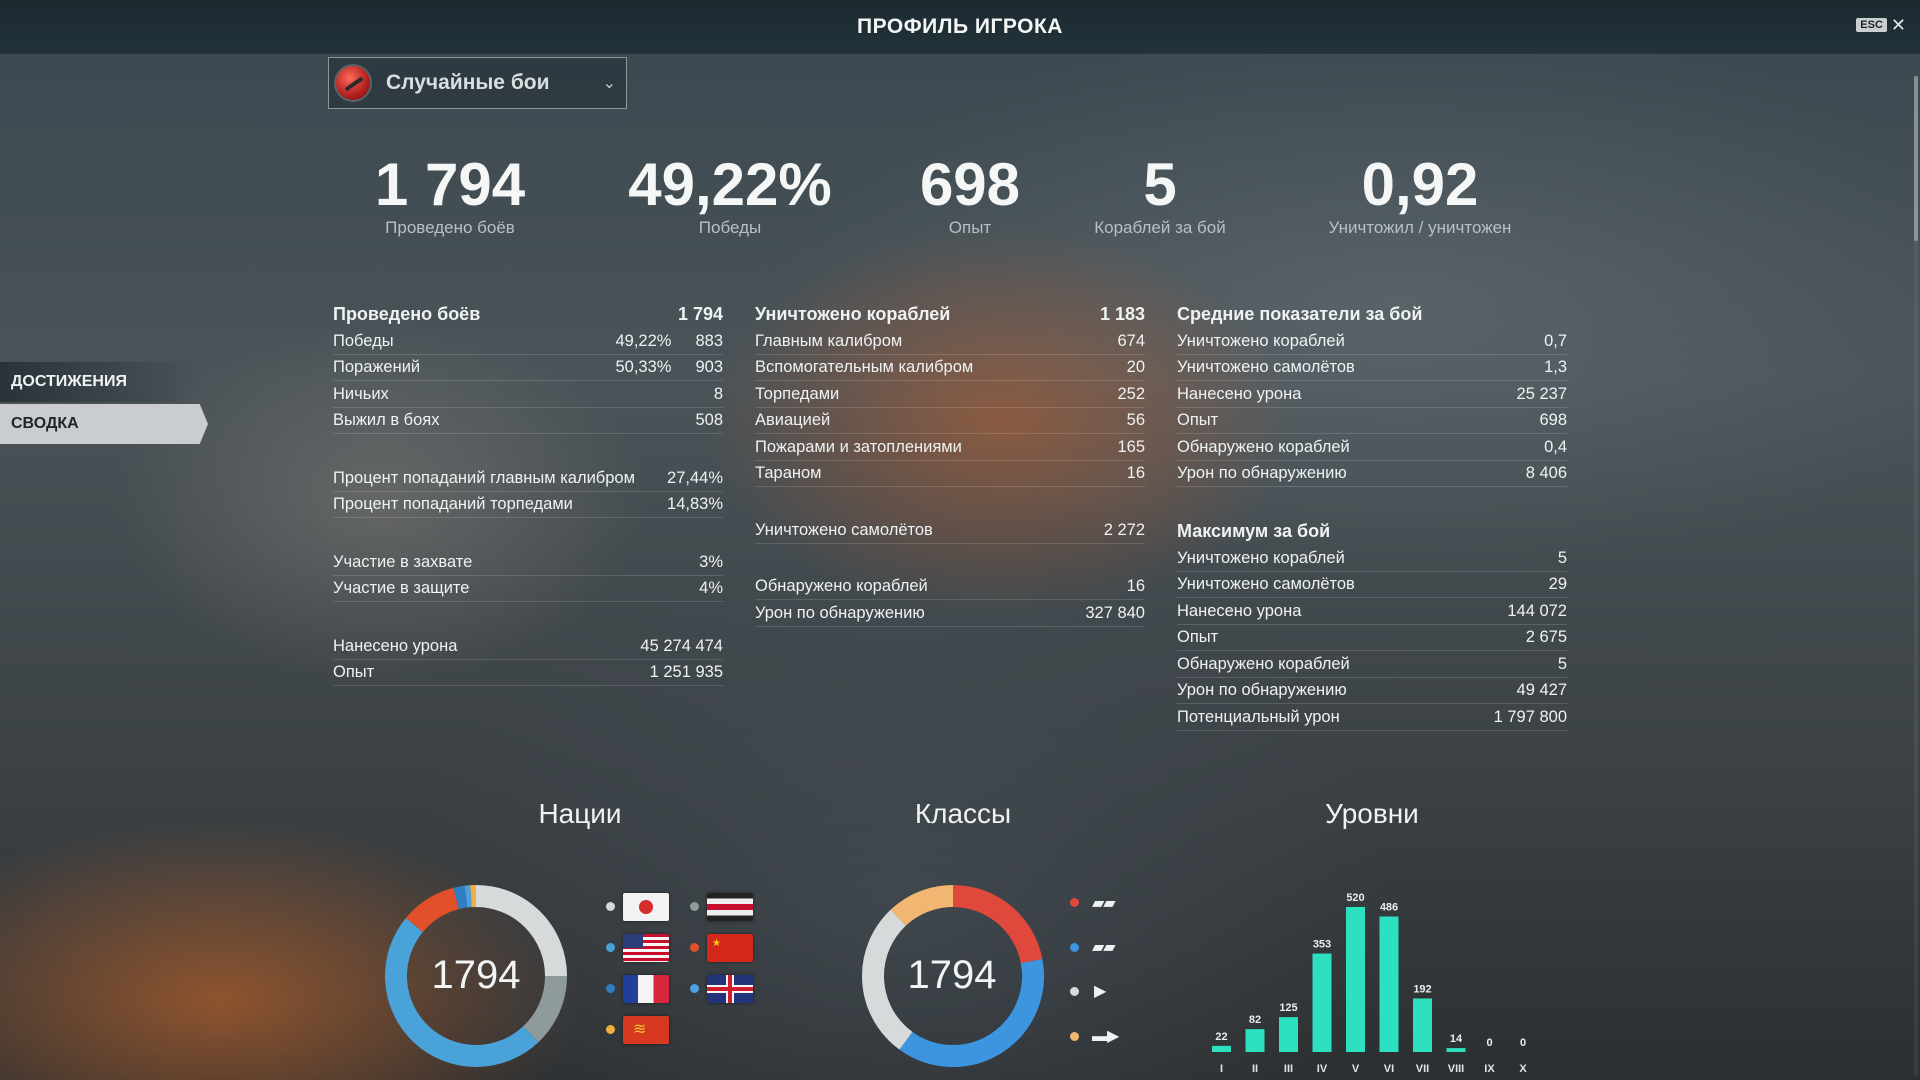 The height and width of the screenshot is (1080, 1920). Describe the element at coordinates (1555, 340) in the screenshot. I see `row-value: 0,7` at that location.